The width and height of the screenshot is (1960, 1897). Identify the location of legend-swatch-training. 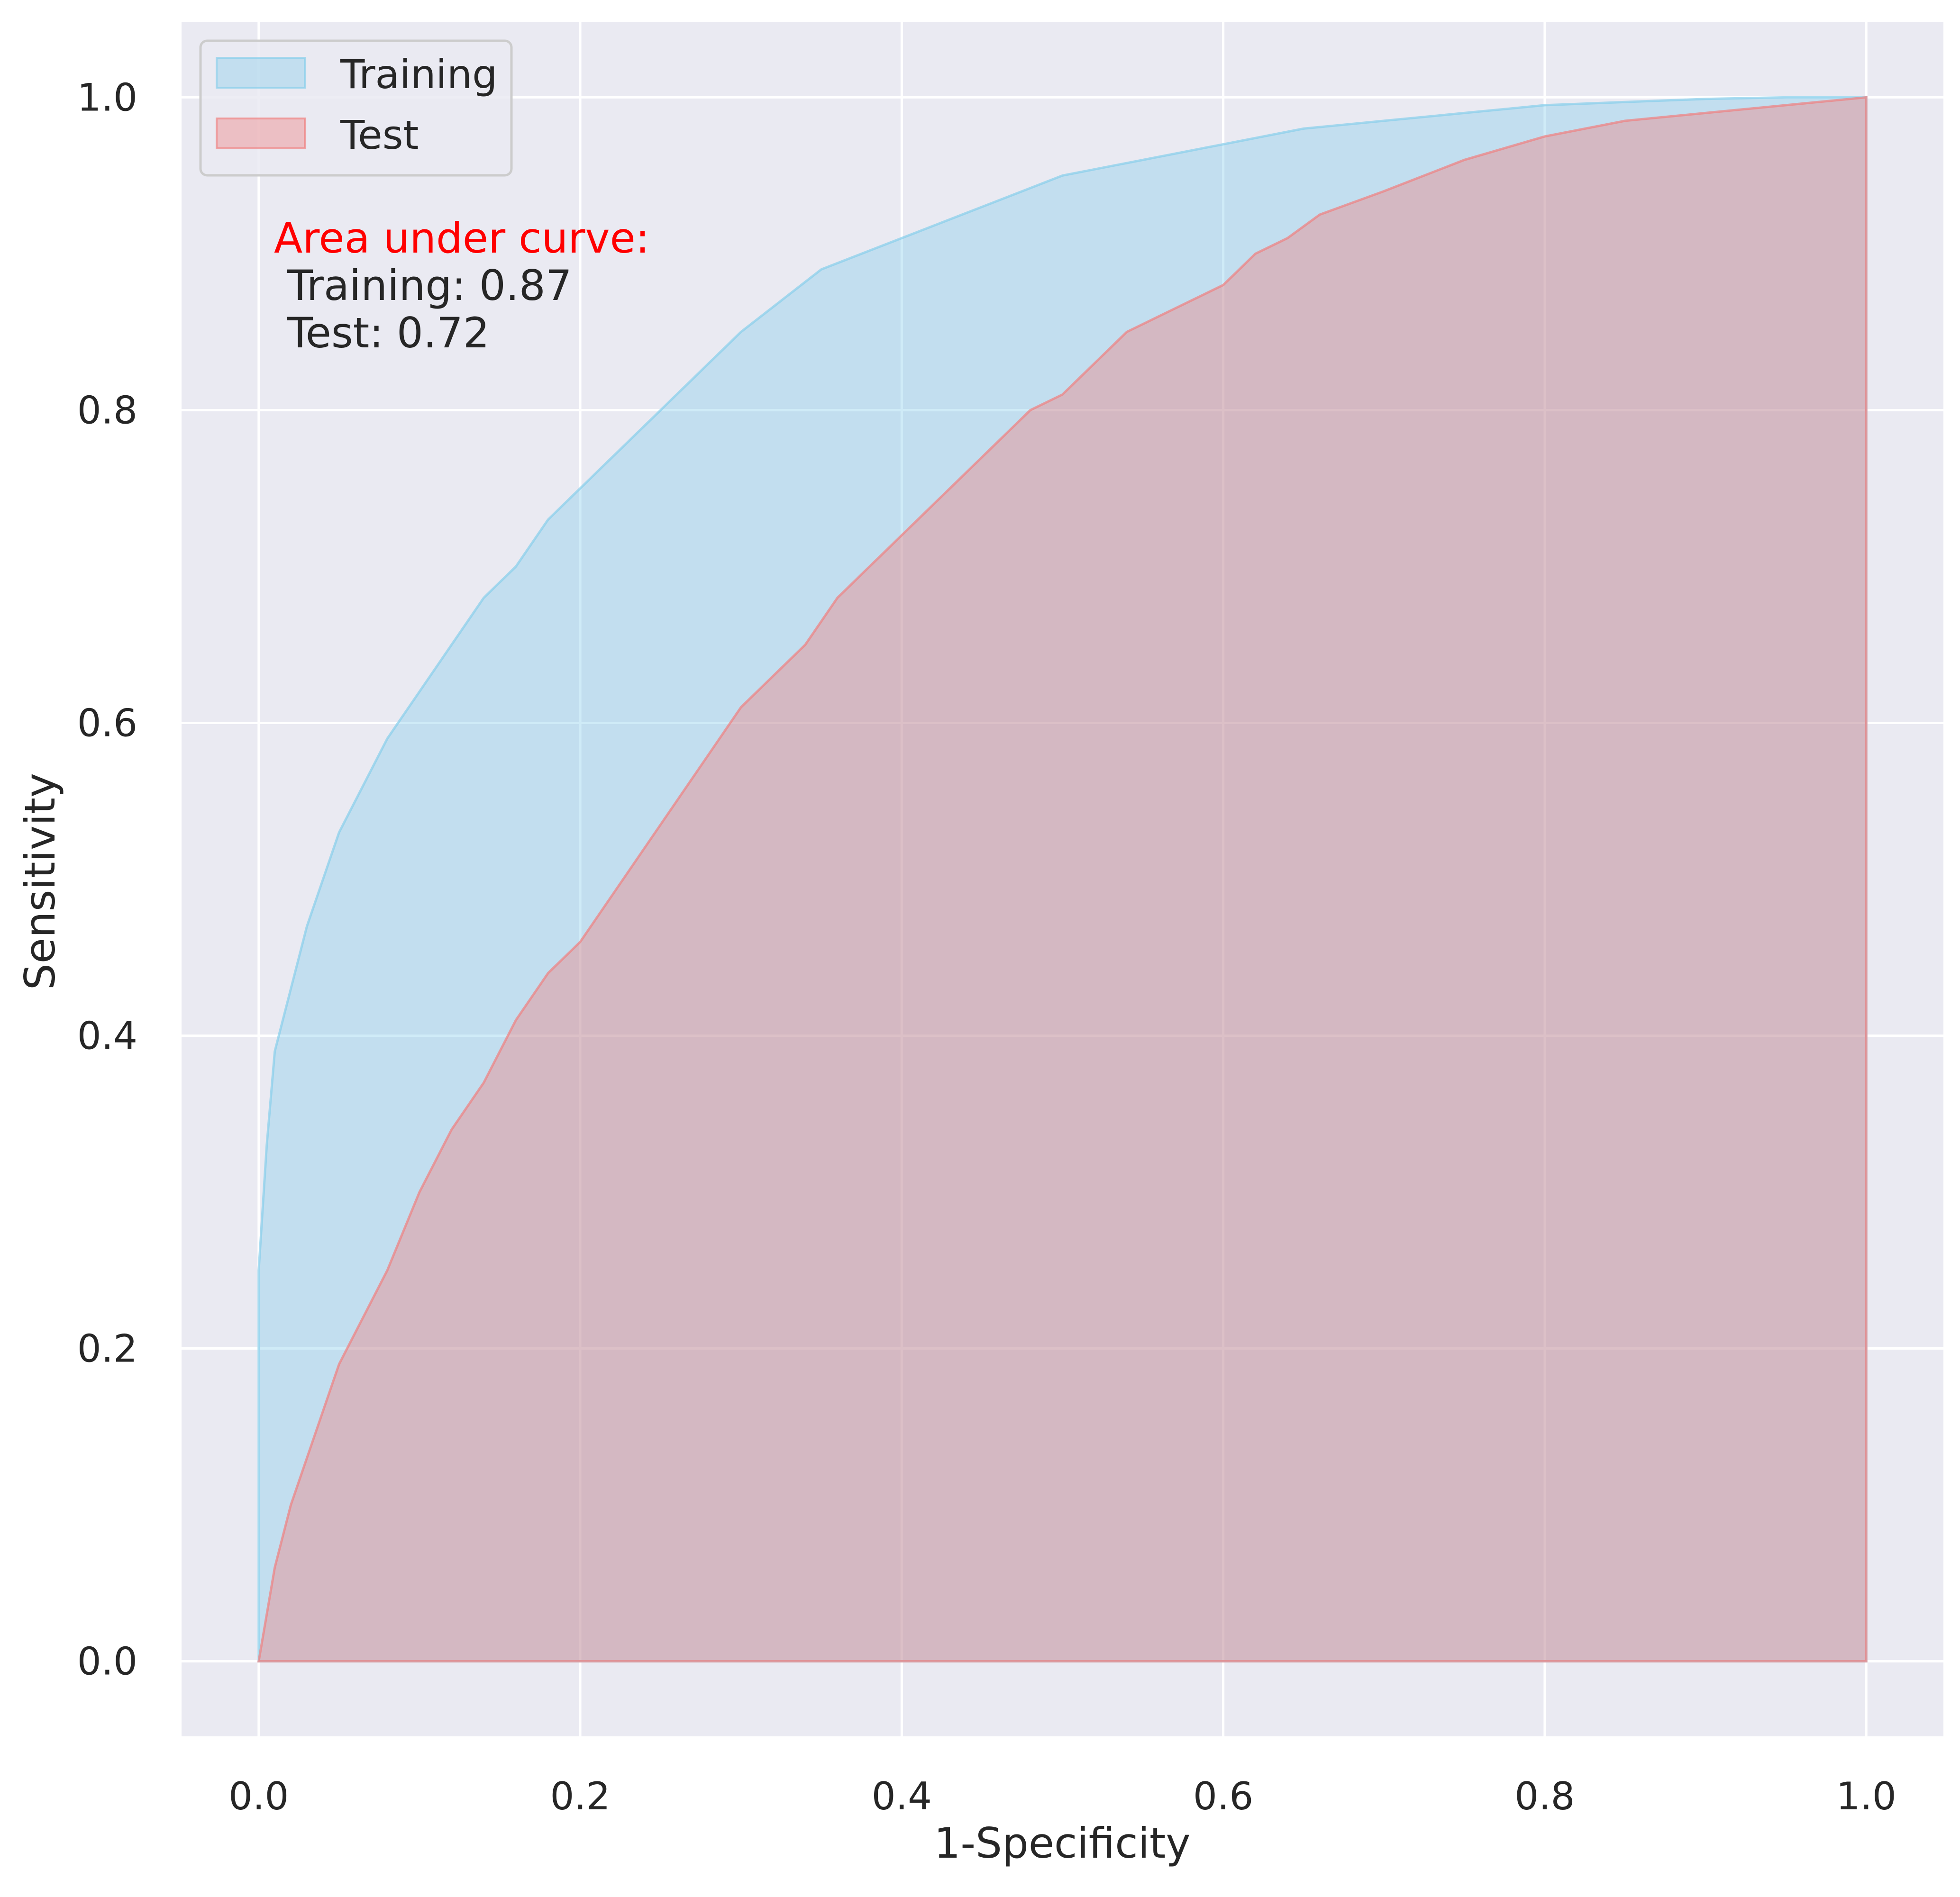
(261, 73).